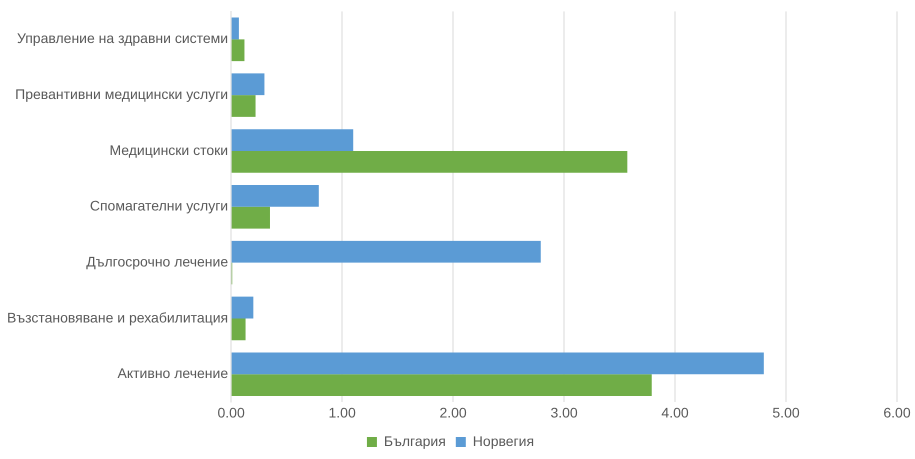 This screenshot has width=915, height=459. I want to click on legend-label: Норвегия, so click(503, 440).